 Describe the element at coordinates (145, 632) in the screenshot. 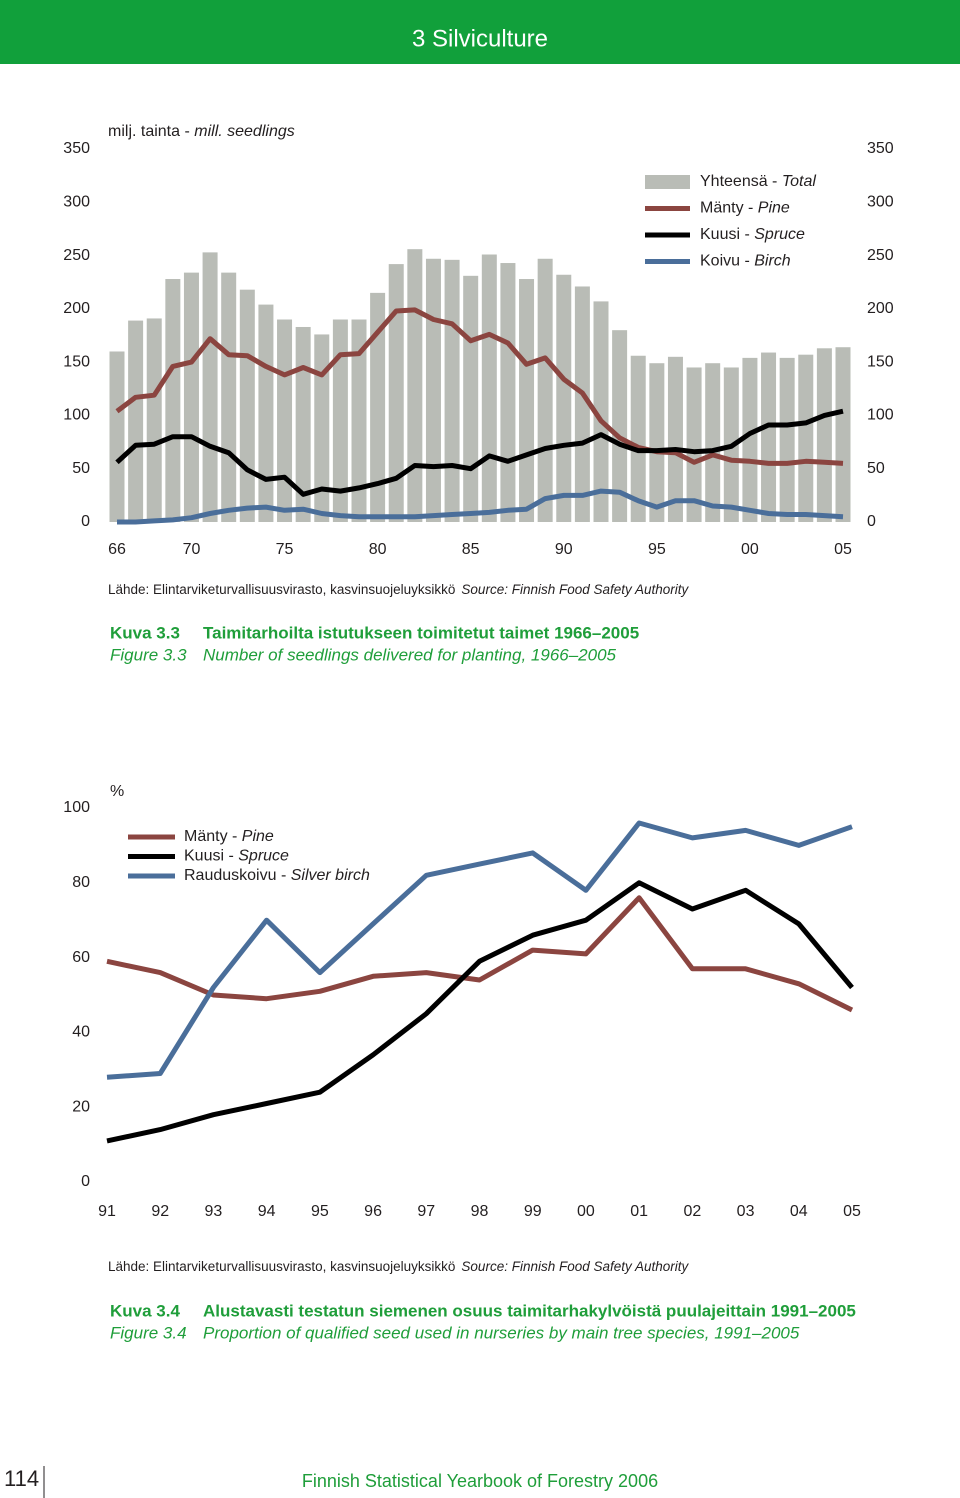

I see `caption-label: Kuva 3.3` at that location.